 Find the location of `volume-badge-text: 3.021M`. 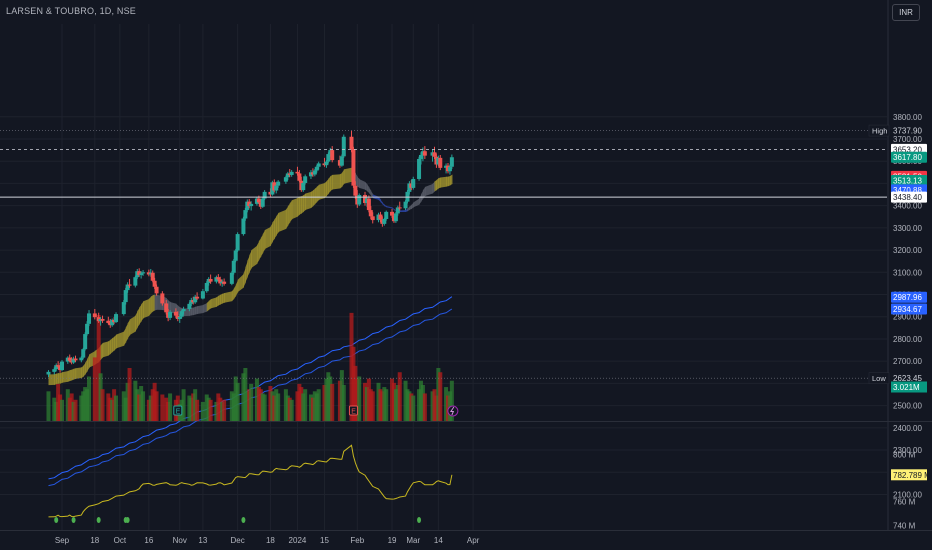

volume-badge-text: 3.021M is located at coordinates (906, 387).